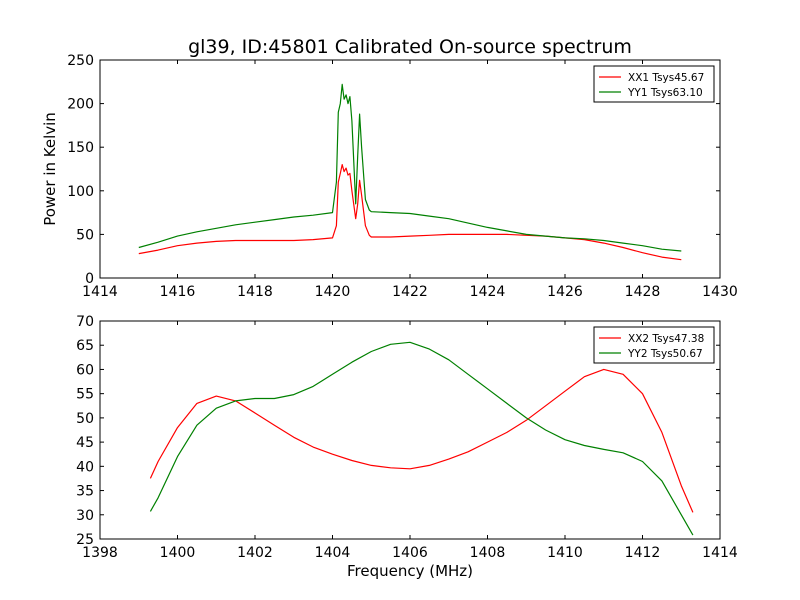  I want to click on bottom-panel-legend-label: YY2 Tsys50.67, so click(665, 354).